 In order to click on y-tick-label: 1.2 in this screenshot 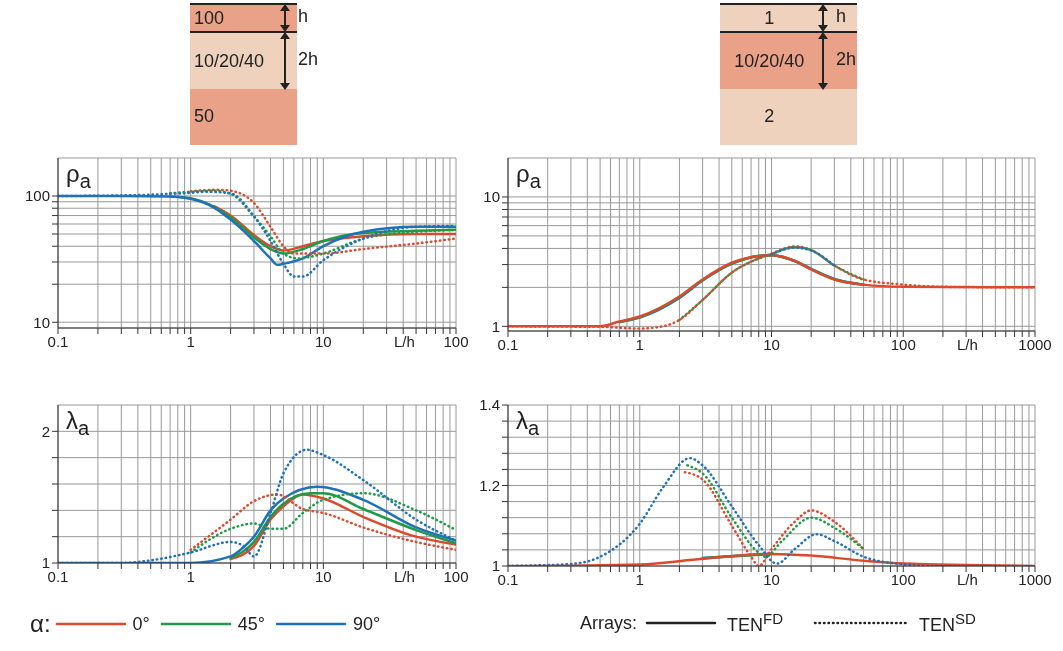, I will do `click(489, 485)`.